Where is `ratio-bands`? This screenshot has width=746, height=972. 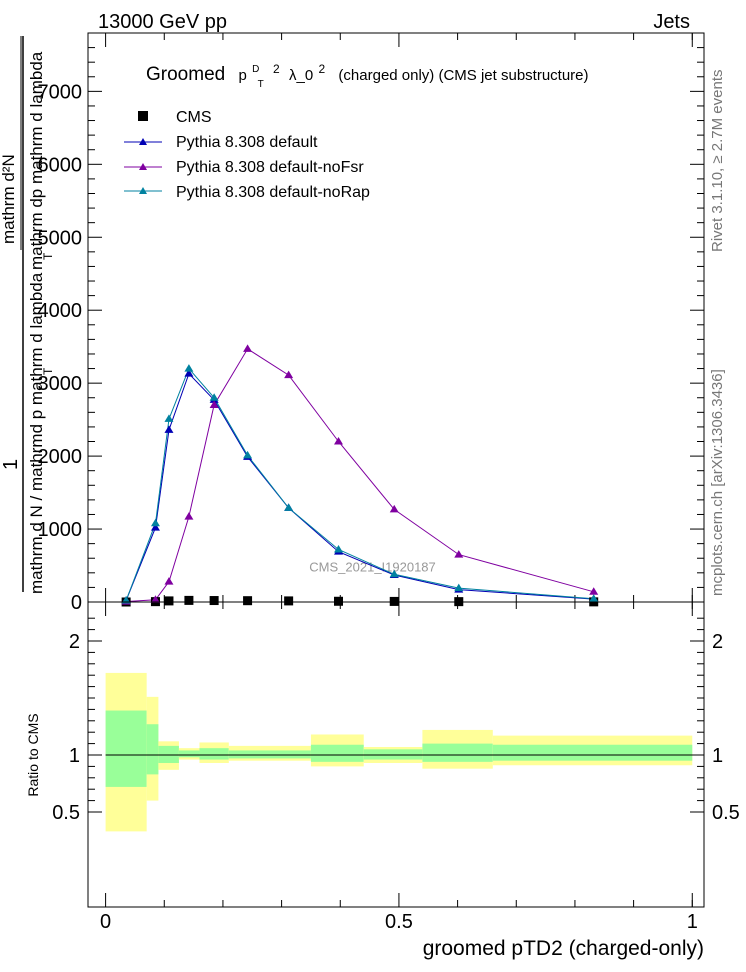 ratio-bands is located at coordinates (399, 752).